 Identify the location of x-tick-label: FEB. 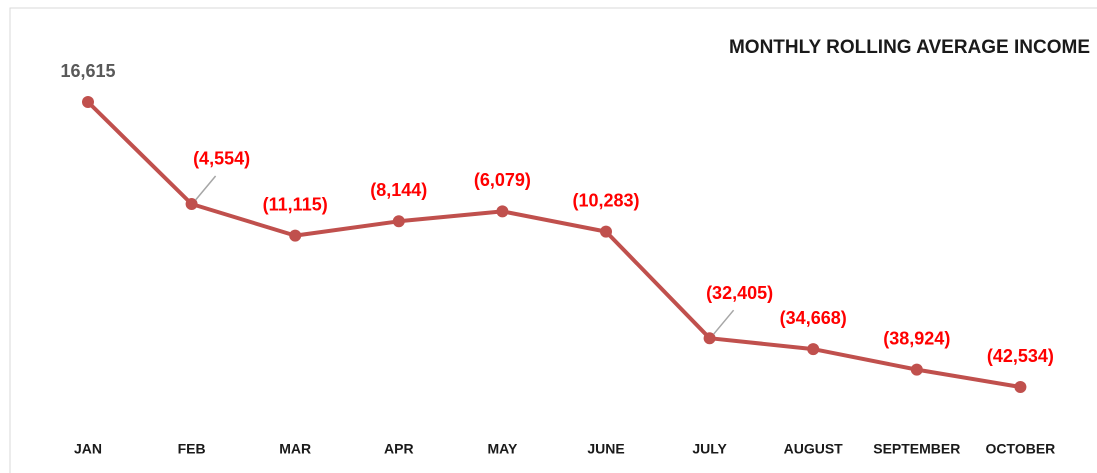
(192, 449).